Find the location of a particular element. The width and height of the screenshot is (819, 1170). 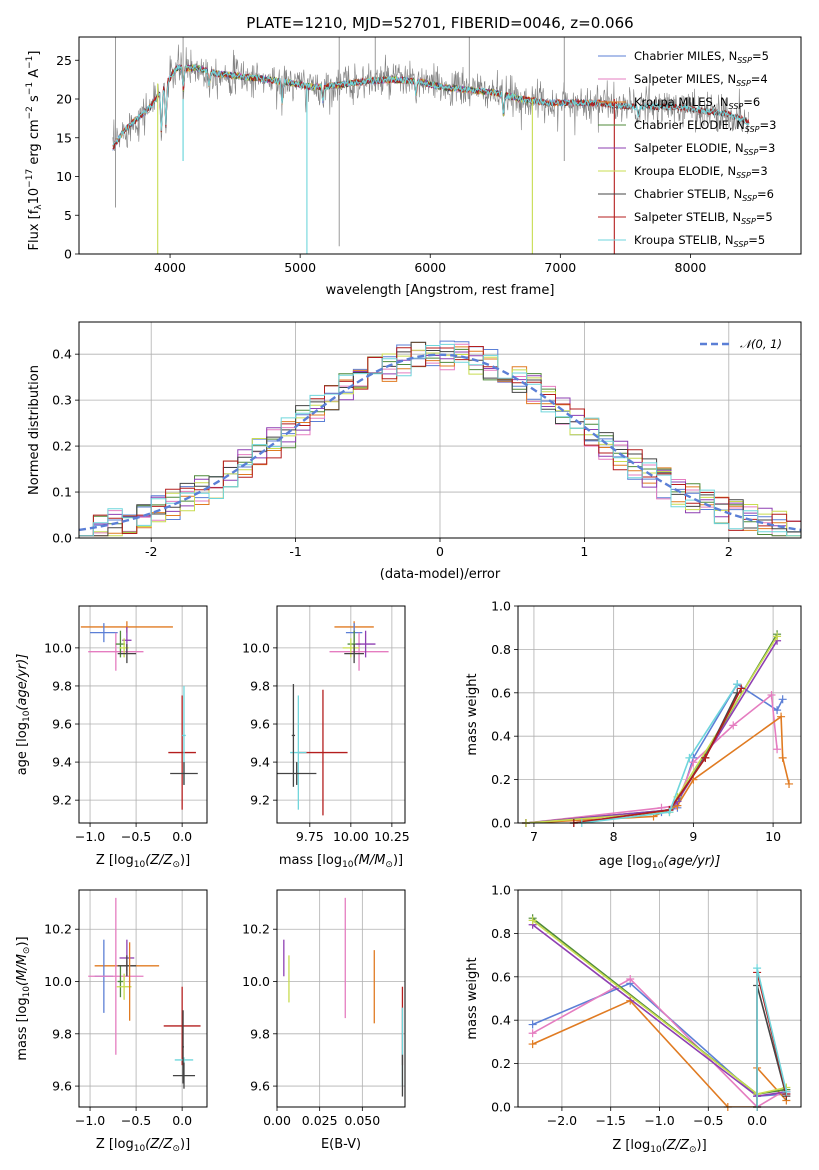

legend-label-part: Chabrier MILES, N is located at coordinates (685, 56).